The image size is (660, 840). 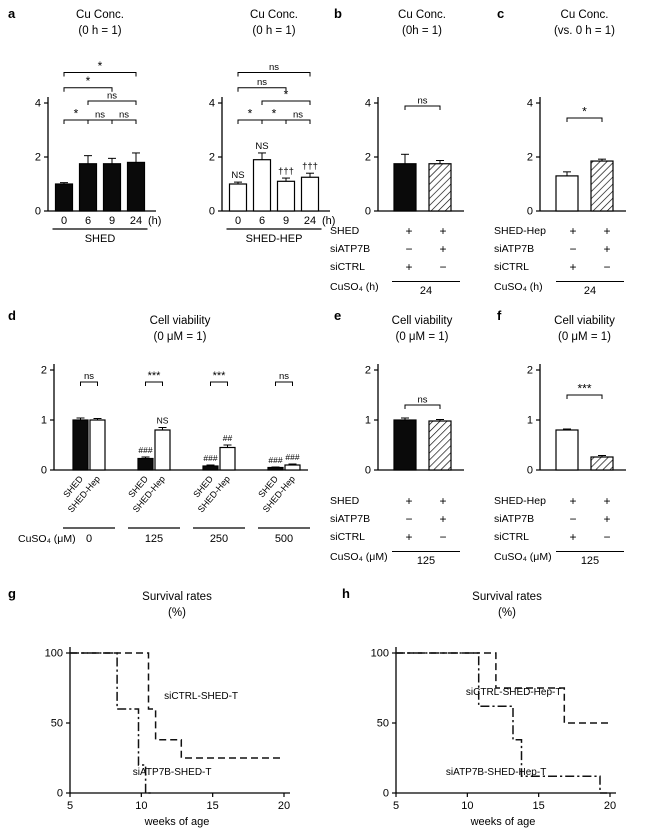 What do you see at coordinates (414, 420) in the screenshot?
I see `chart-e-svg: 0 1 2 ns` at bounding box center [414, 420].